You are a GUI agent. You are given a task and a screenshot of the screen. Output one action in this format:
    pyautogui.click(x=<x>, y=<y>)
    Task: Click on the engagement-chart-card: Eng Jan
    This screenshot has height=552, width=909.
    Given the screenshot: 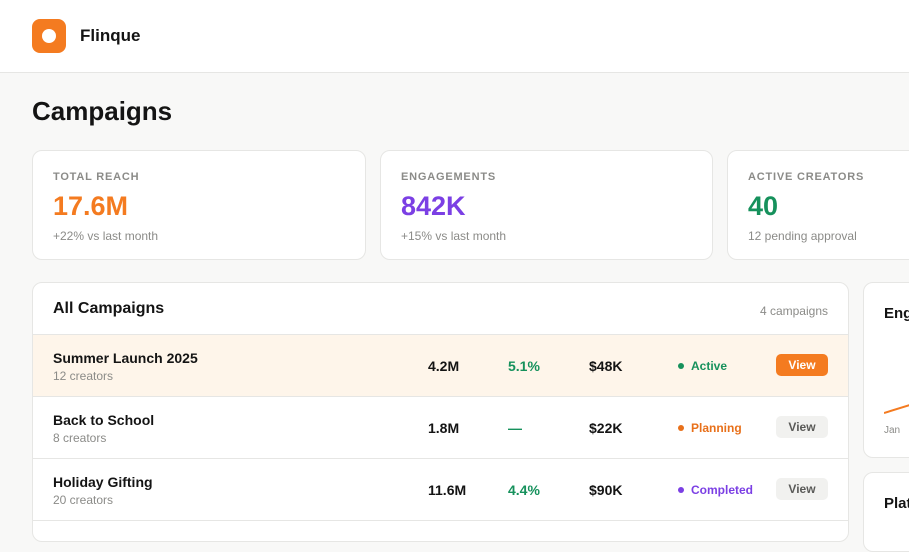 What is the action you would take?
    pyautogui.click(x=886, y=370)
    